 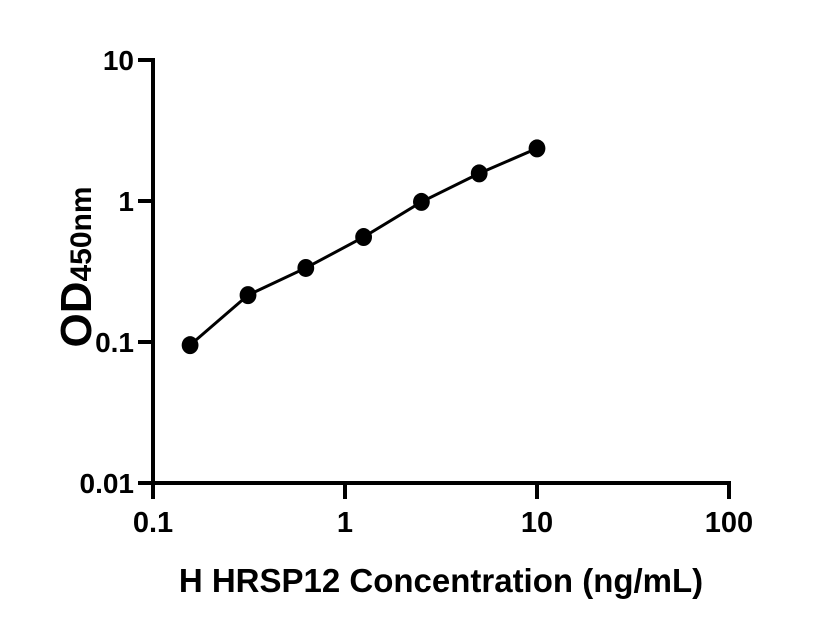 I want to click on y-tick-label: 0.1, so click(x=114, y=342).